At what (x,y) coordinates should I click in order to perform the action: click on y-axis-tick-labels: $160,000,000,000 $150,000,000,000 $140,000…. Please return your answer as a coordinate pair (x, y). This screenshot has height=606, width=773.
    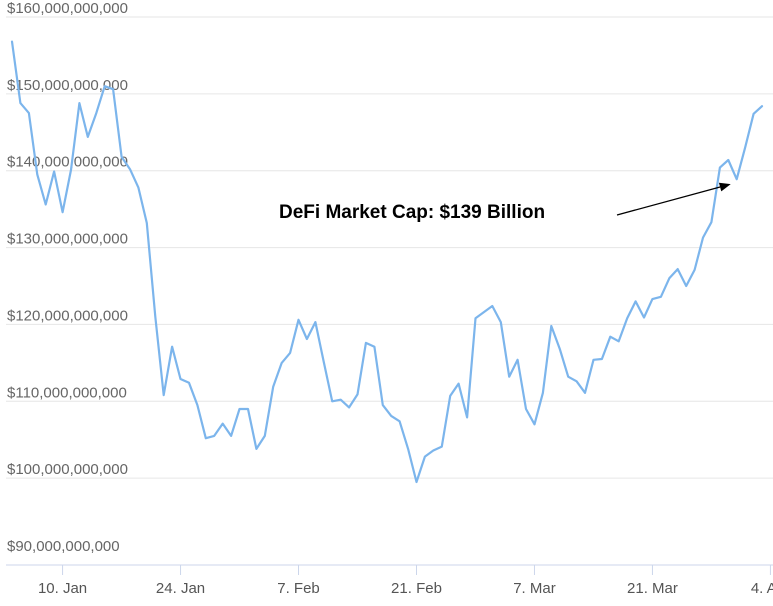
    Looking at the image, I should click on (67, 277).